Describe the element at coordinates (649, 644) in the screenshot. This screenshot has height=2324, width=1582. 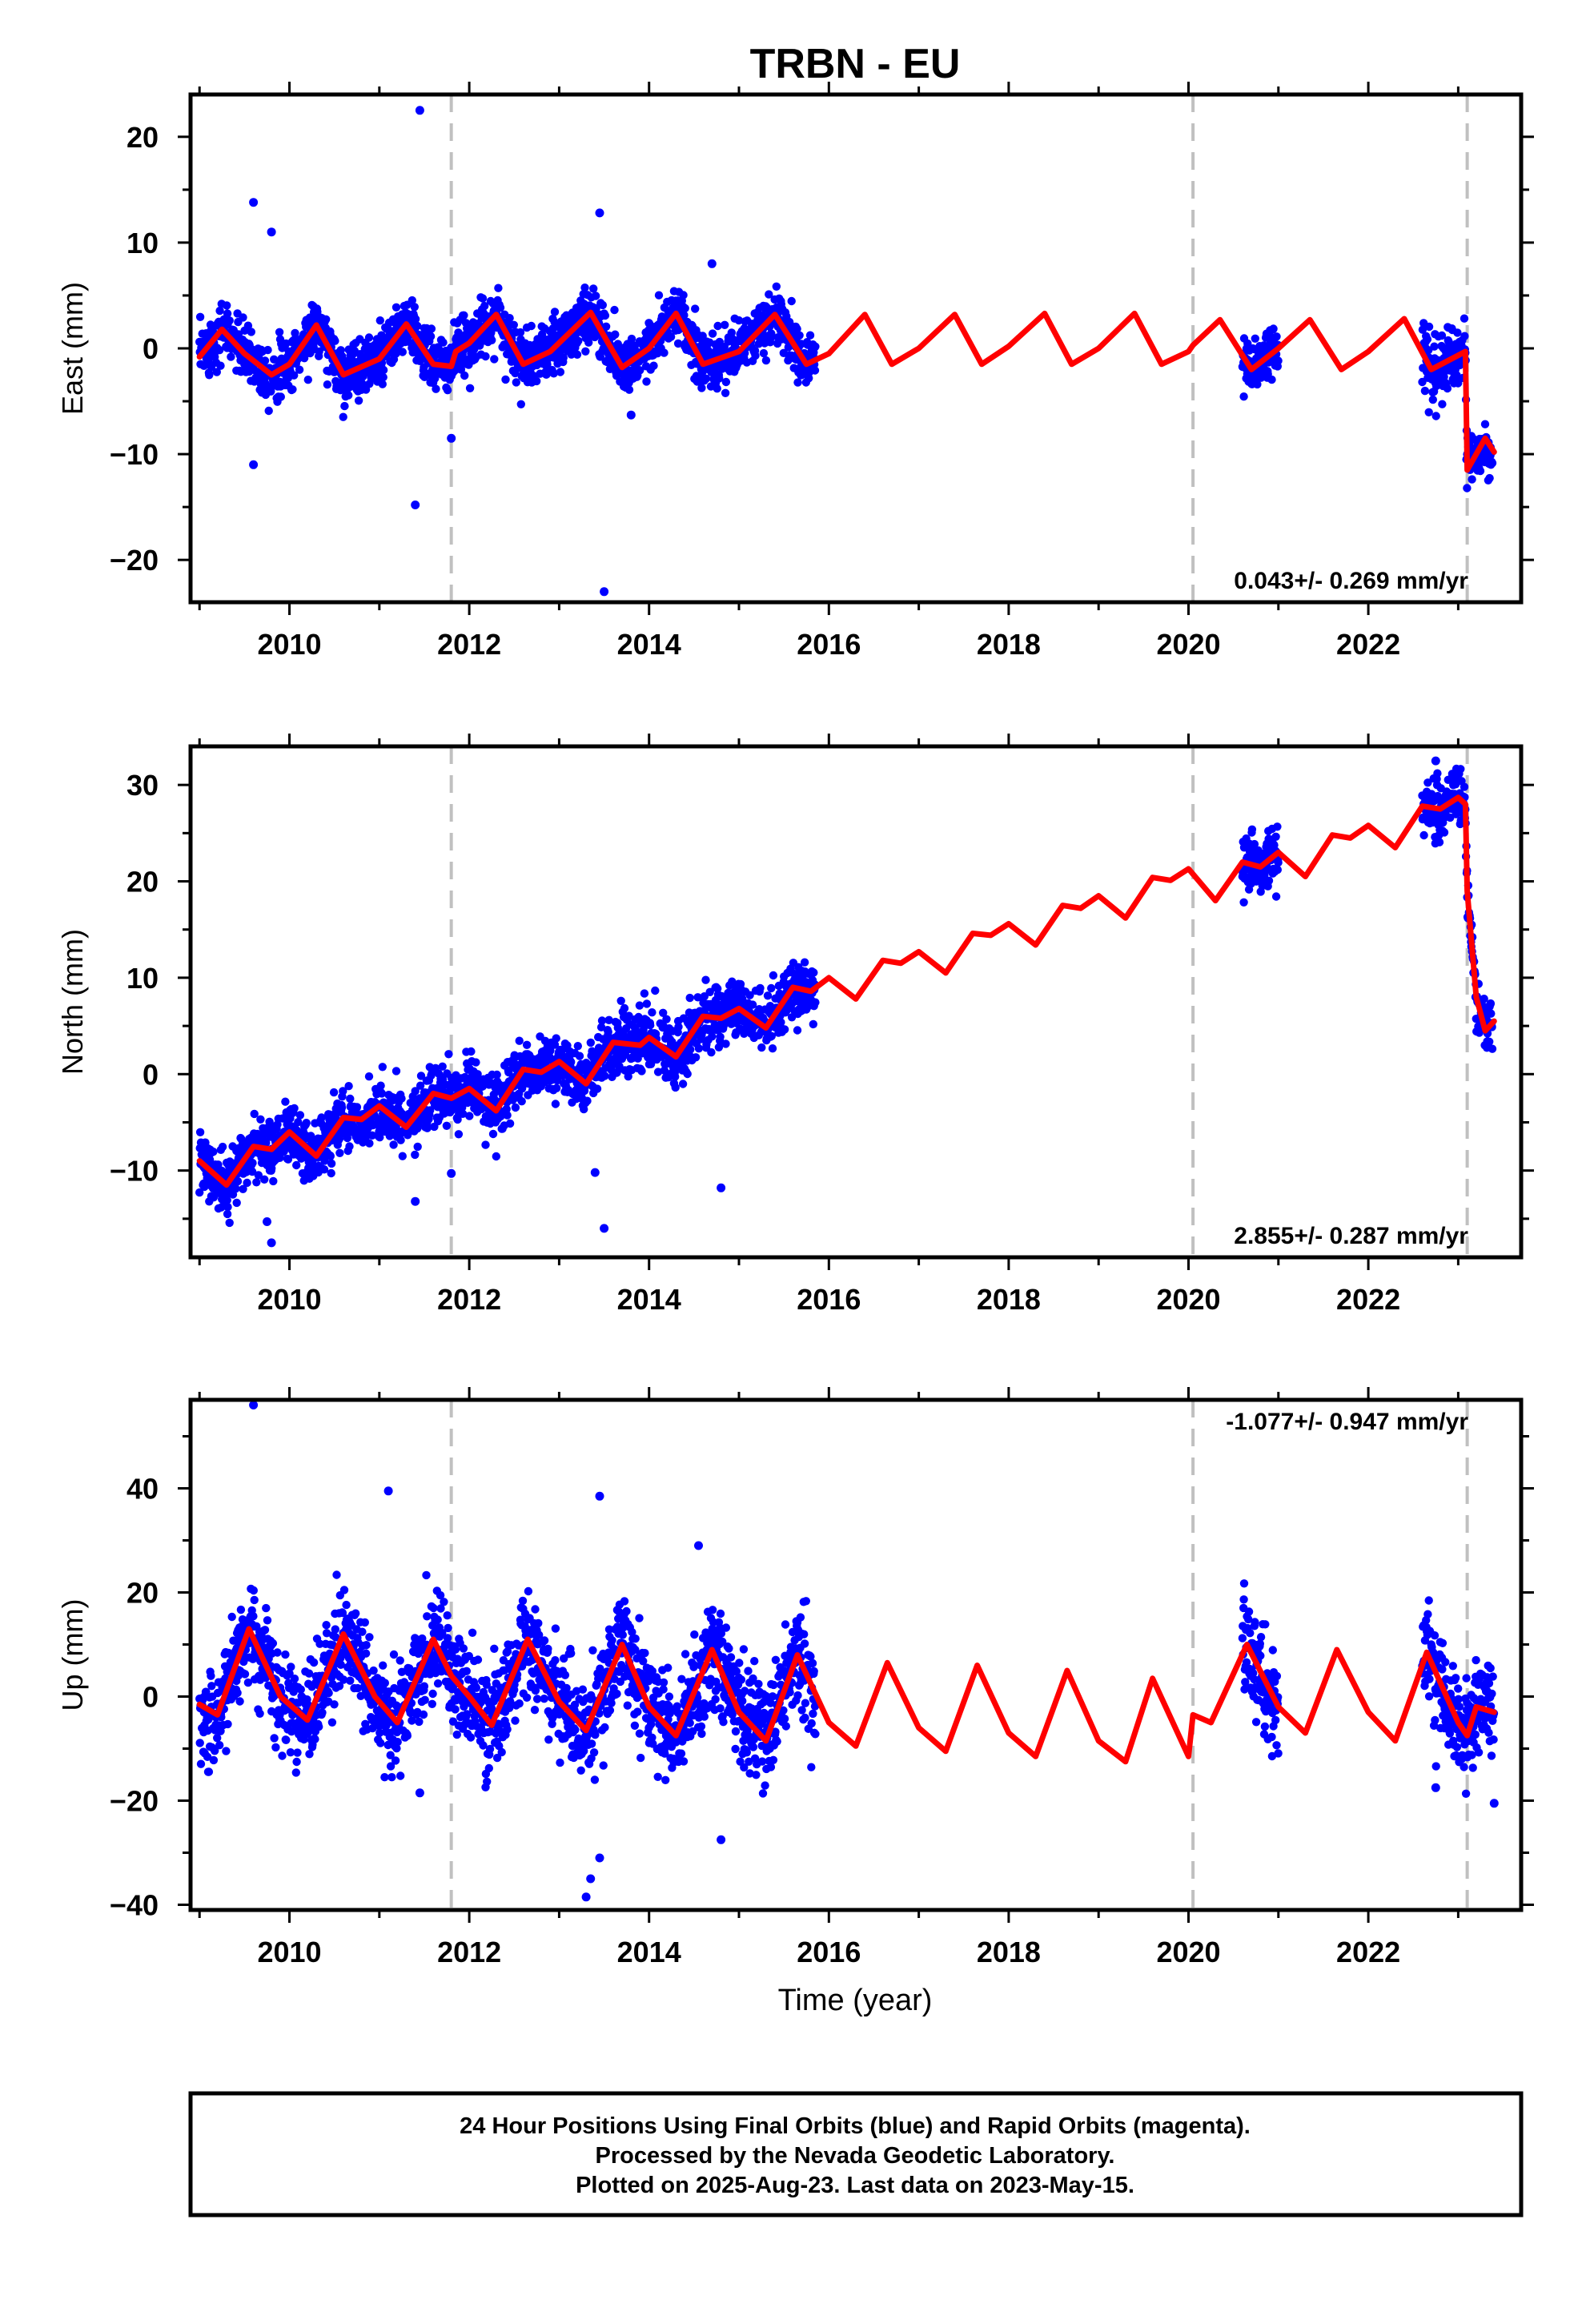
I see `x-tick-label: 2014` at that location.